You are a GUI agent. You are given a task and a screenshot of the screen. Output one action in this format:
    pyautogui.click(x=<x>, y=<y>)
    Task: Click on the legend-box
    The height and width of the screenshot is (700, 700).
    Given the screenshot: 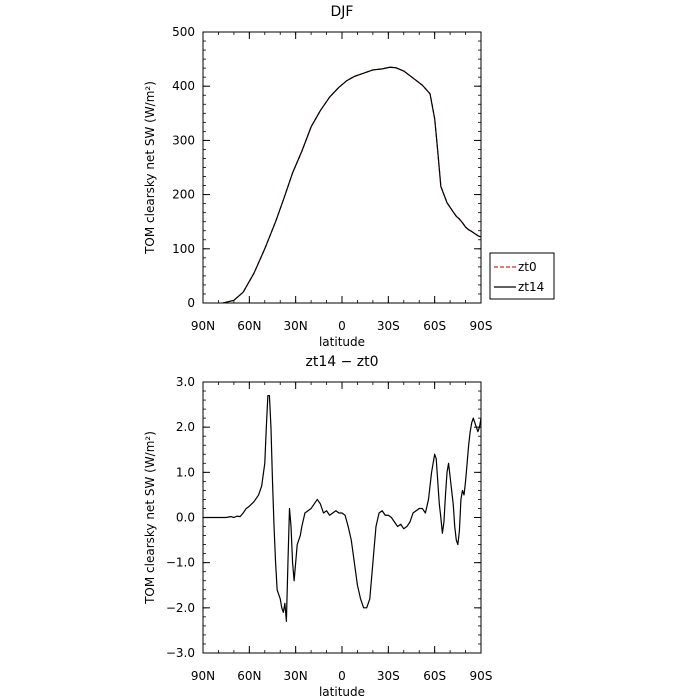 What is the action you would take?
    pyautogui.click(x=522, y=276)
    